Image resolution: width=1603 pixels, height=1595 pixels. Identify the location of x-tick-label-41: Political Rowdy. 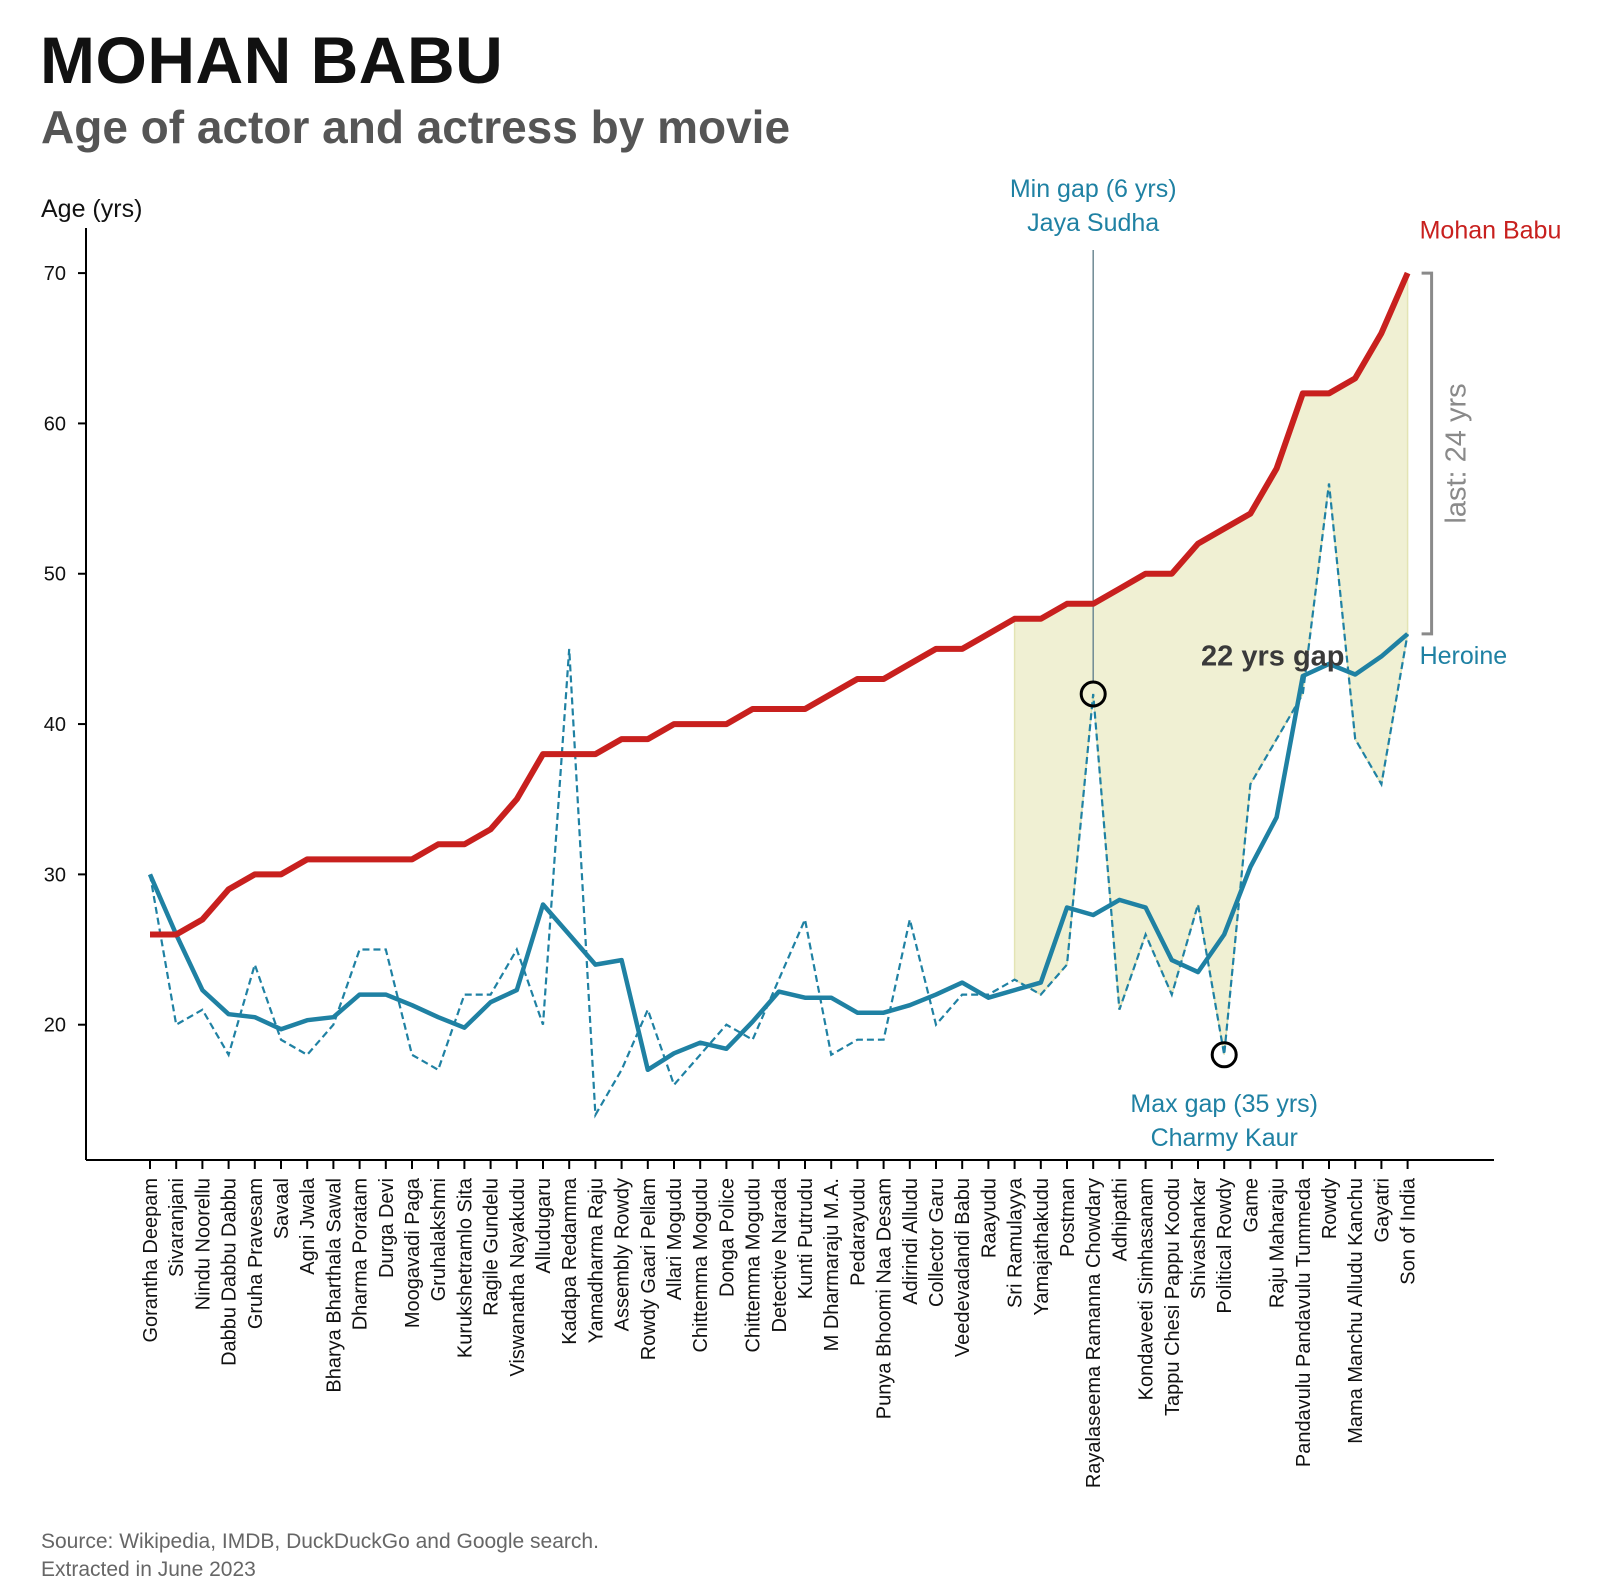
(1225, 1246).